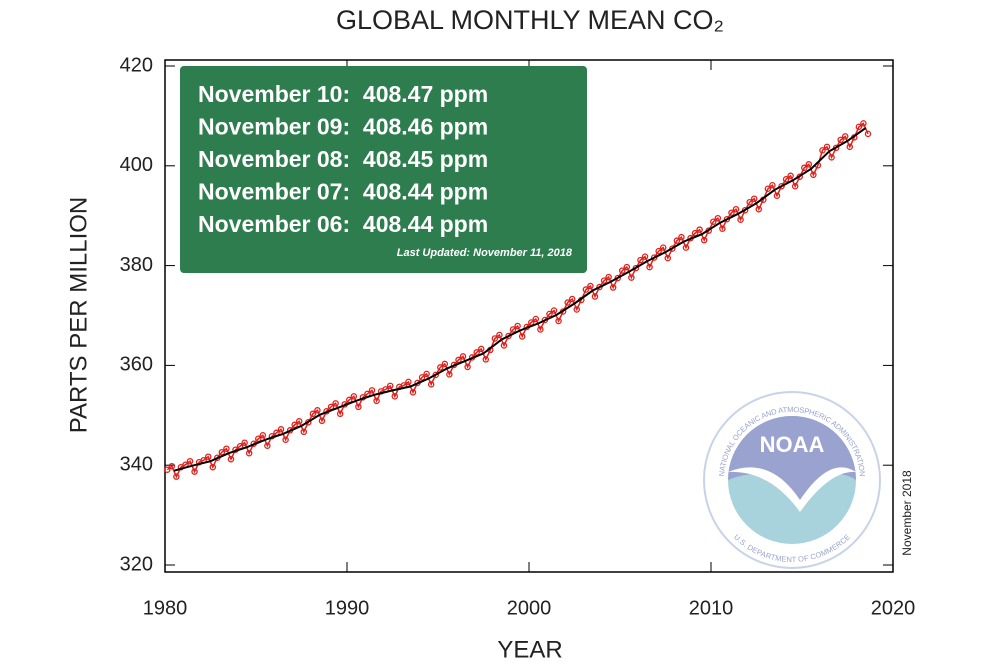  I want to click on info-line: November 08: 408.45 ppm, so click(343, 159).